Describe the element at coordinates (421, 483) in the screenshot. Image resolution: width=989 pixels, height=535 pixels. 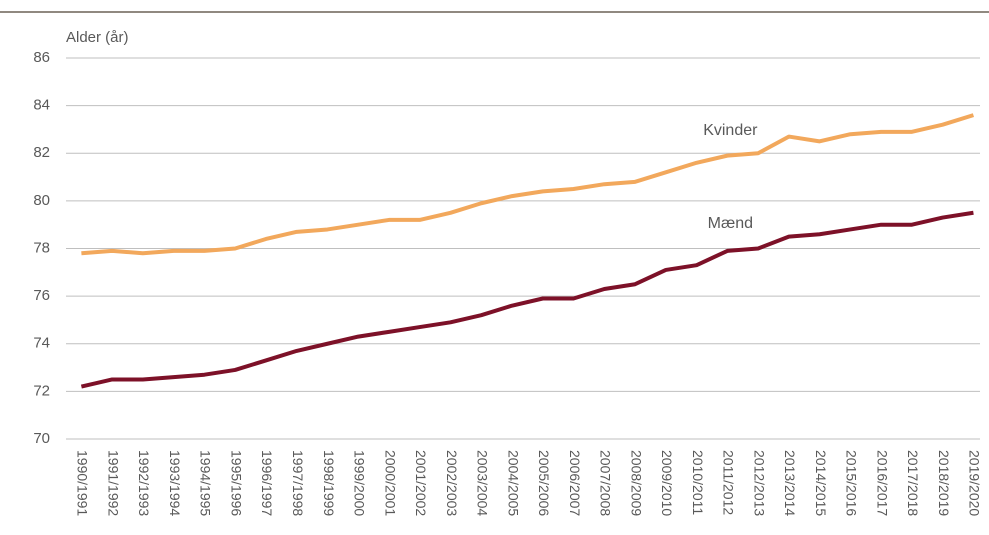
I see `x-tick-label: 2001/2002` at that location.